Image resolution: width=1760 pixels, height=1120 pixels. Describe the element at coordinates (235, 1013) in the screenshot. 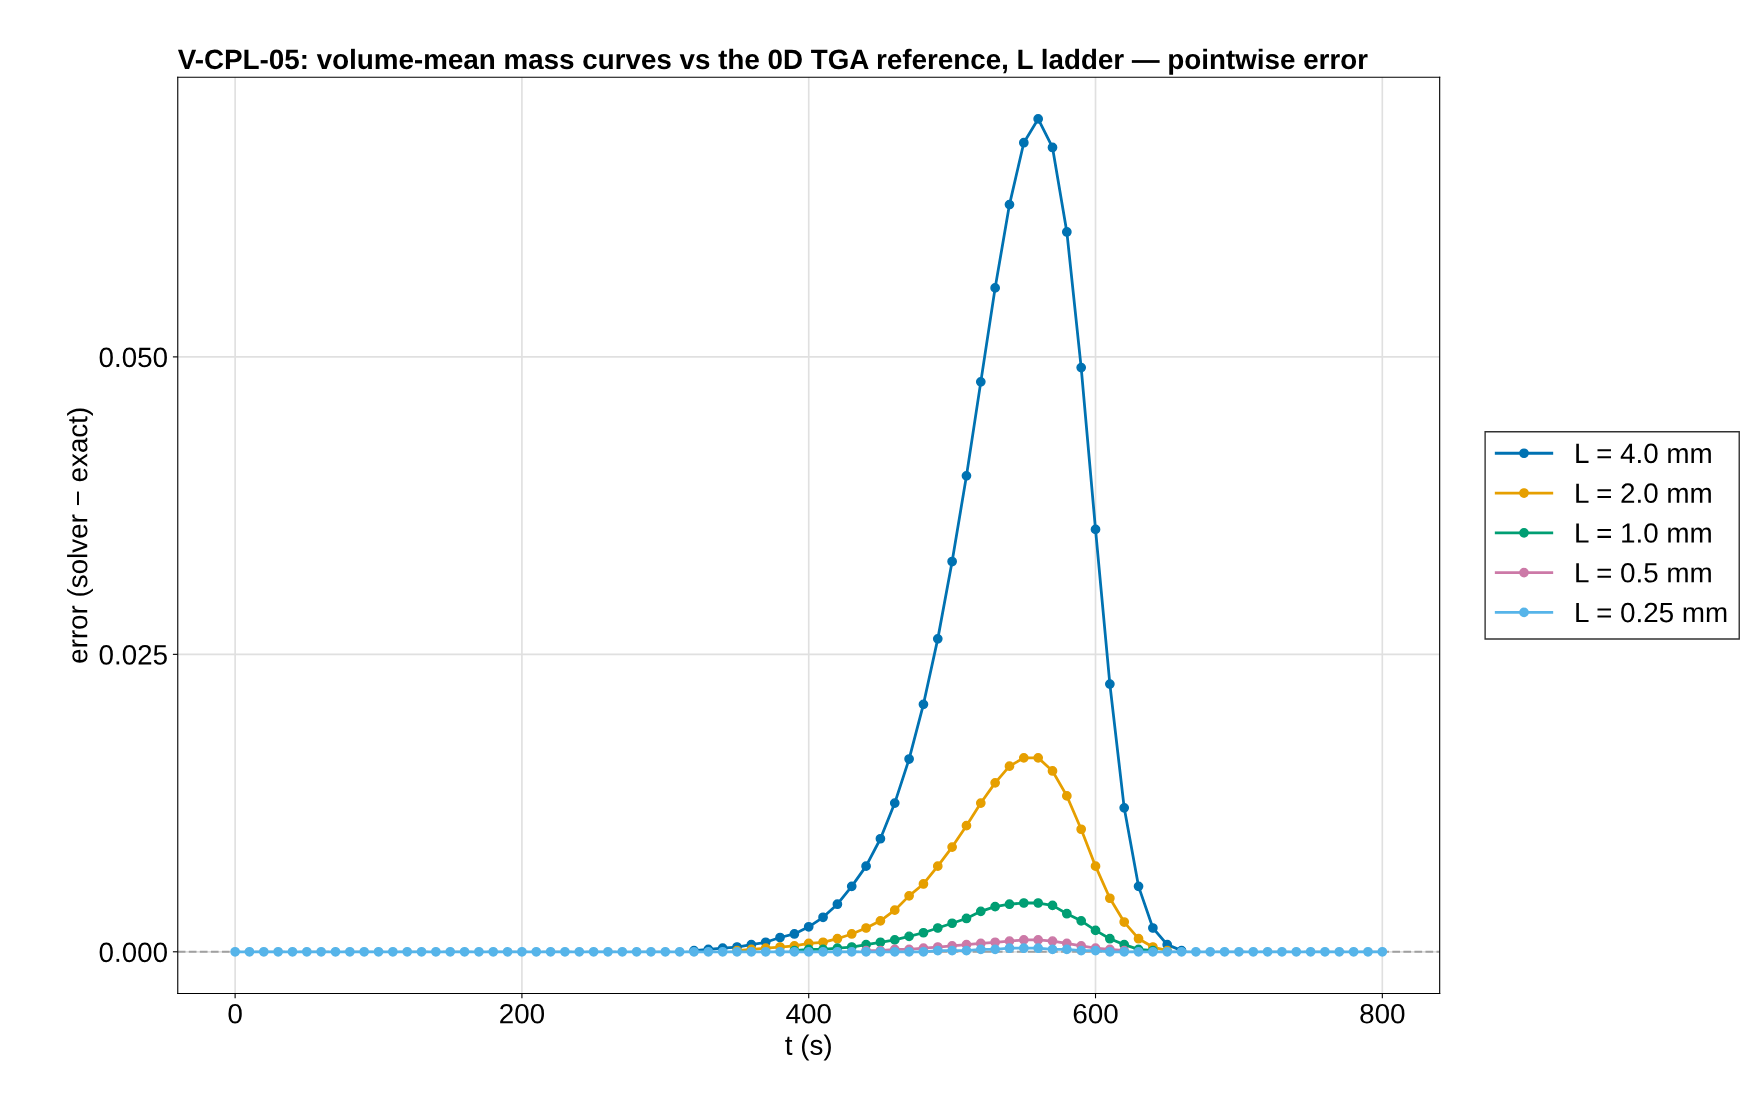

I see `x-tick-label: 0` at that location.